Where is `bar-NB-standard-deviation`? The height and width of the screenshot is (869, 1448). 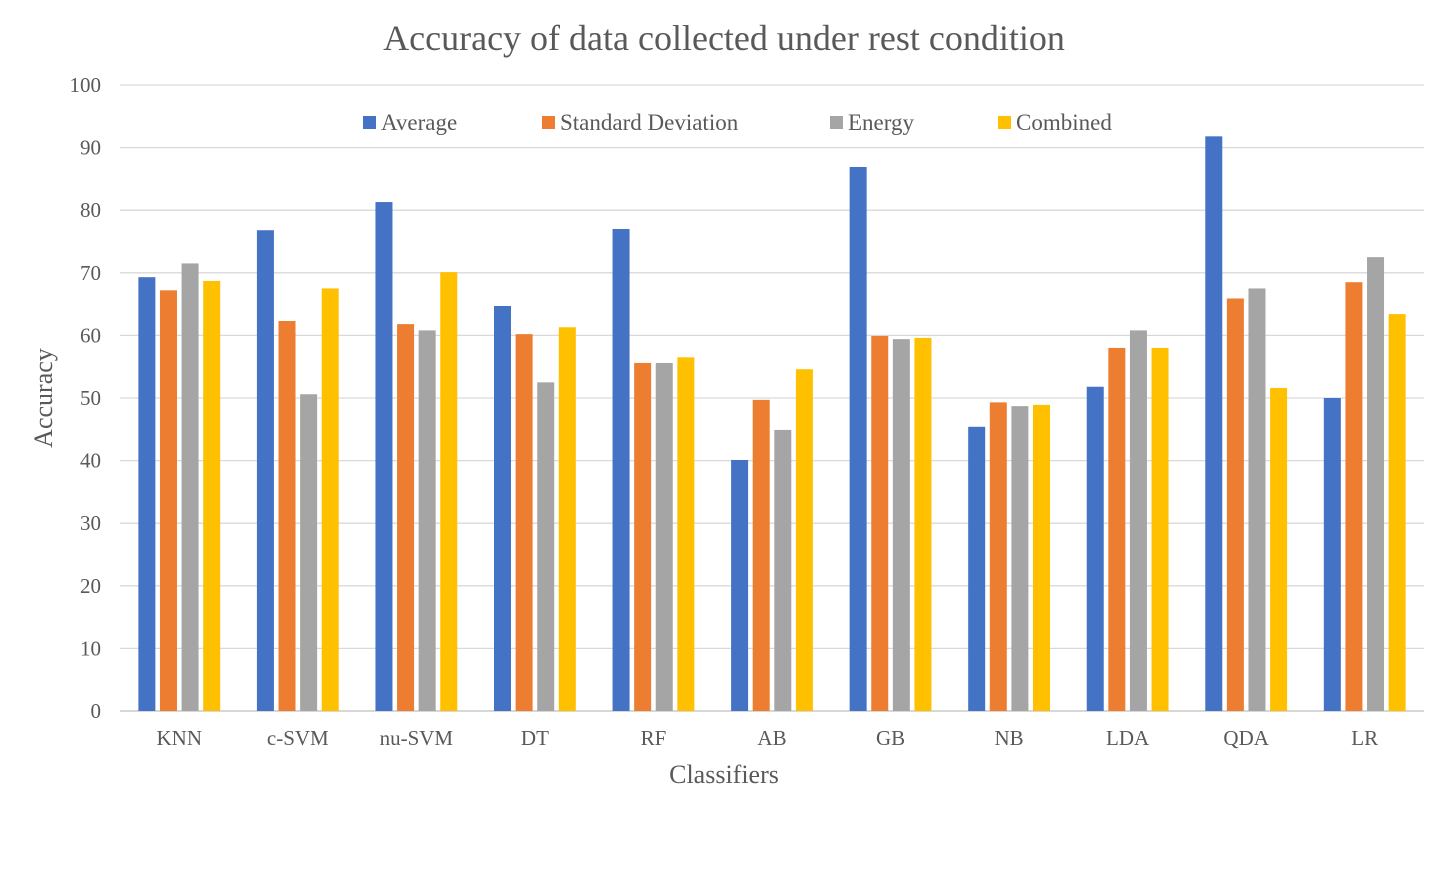
bar-NB-standard-deviation is located at coordinates (998, 556).